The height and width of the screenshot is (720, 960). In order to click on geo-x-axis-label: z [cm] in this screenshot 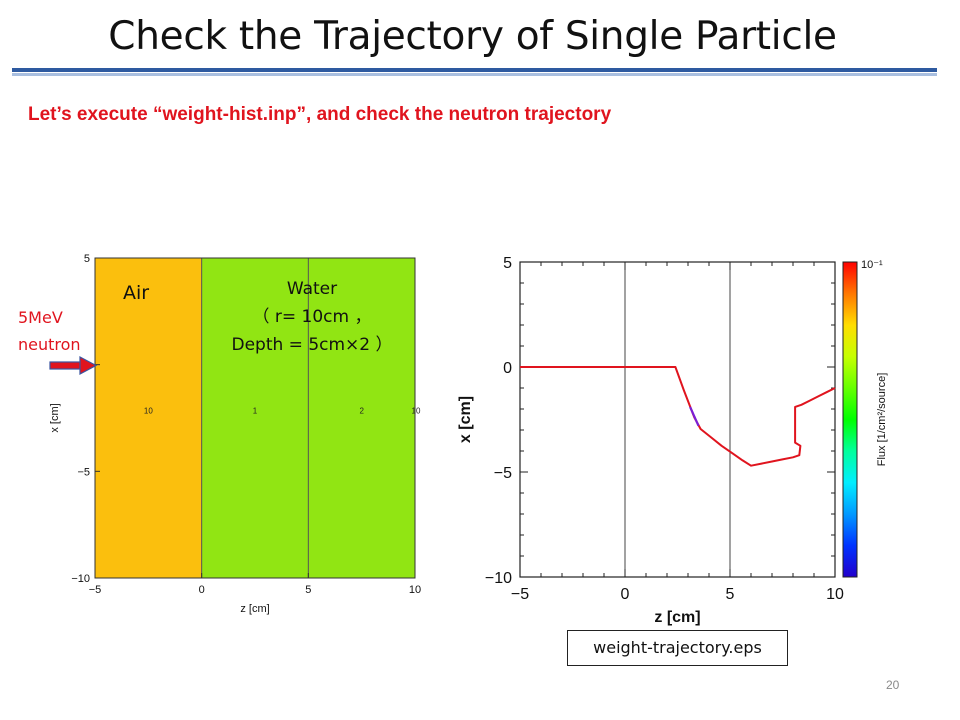, I will do `click(254, 609)`.